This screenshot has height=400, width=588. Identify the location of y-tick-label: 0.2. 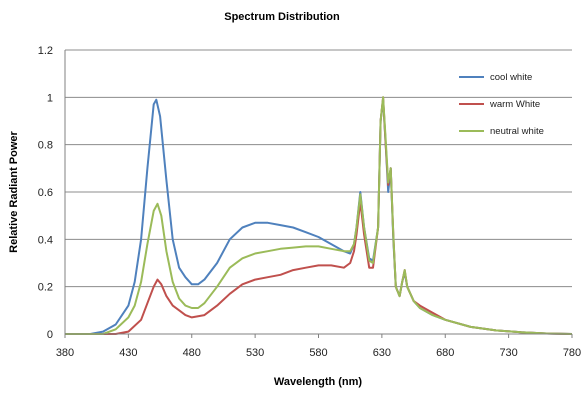
(45, 288).